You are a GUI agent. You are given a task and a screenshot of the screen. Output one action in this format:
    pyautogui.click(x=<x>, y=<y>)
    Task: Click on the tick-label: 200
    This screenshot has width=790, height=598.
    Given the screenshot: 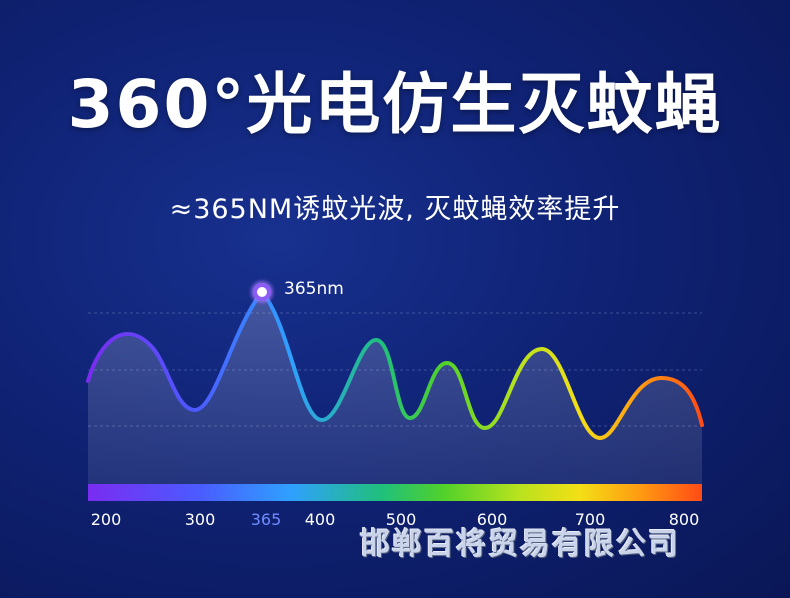 What is the action you would take?
    pyautogui.click(x=106, y=519)
    